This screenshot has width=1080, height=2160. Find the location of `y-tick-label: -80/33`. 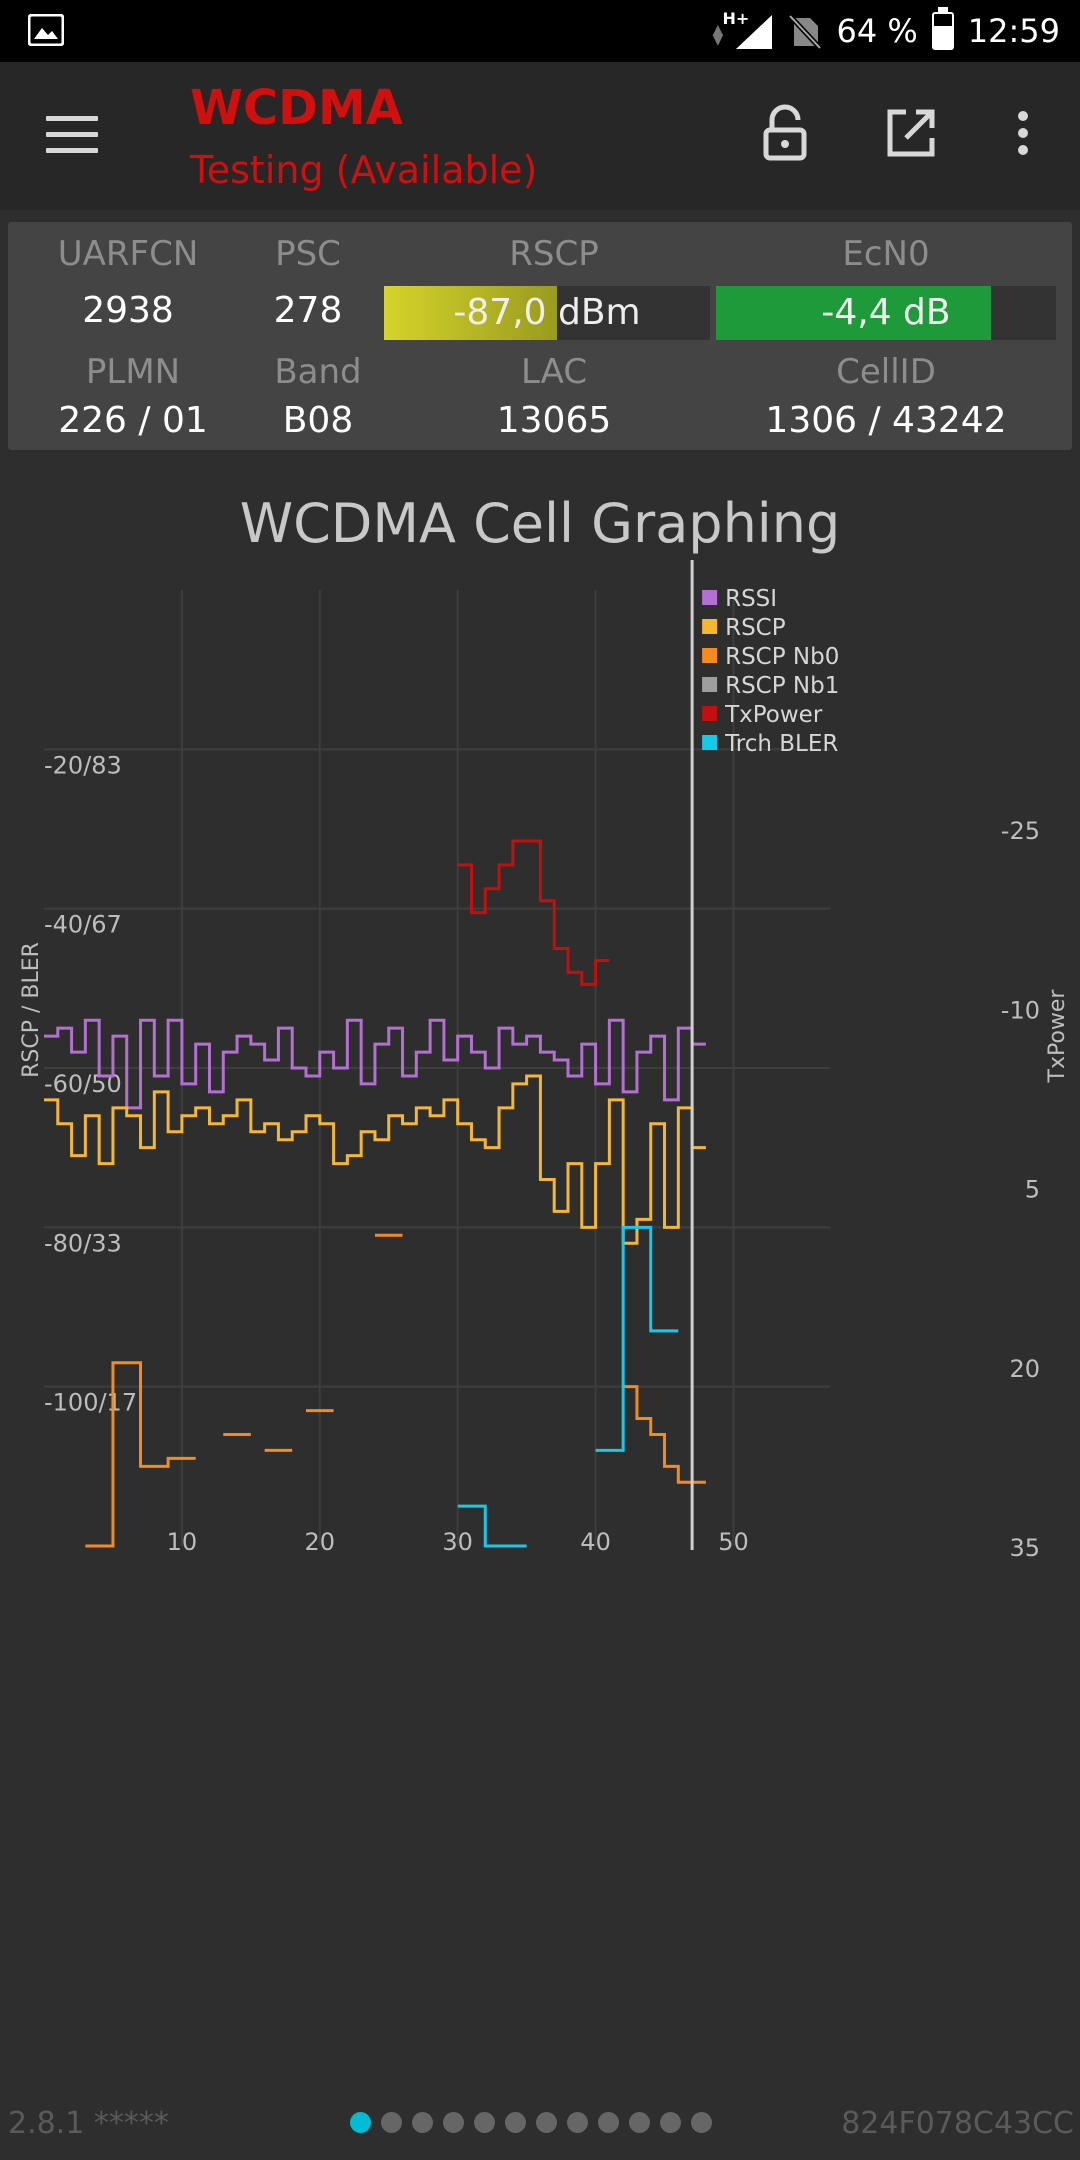

y-tick-label: -80/33 is located at coordinates (83, 1243).